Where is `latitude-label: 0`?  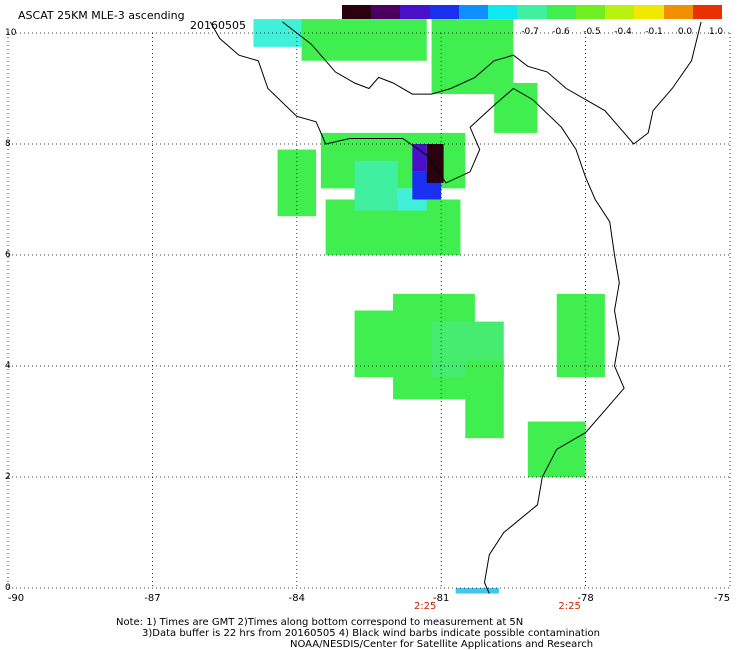 latitude-label: 0 is located at coordinates (8, 588).